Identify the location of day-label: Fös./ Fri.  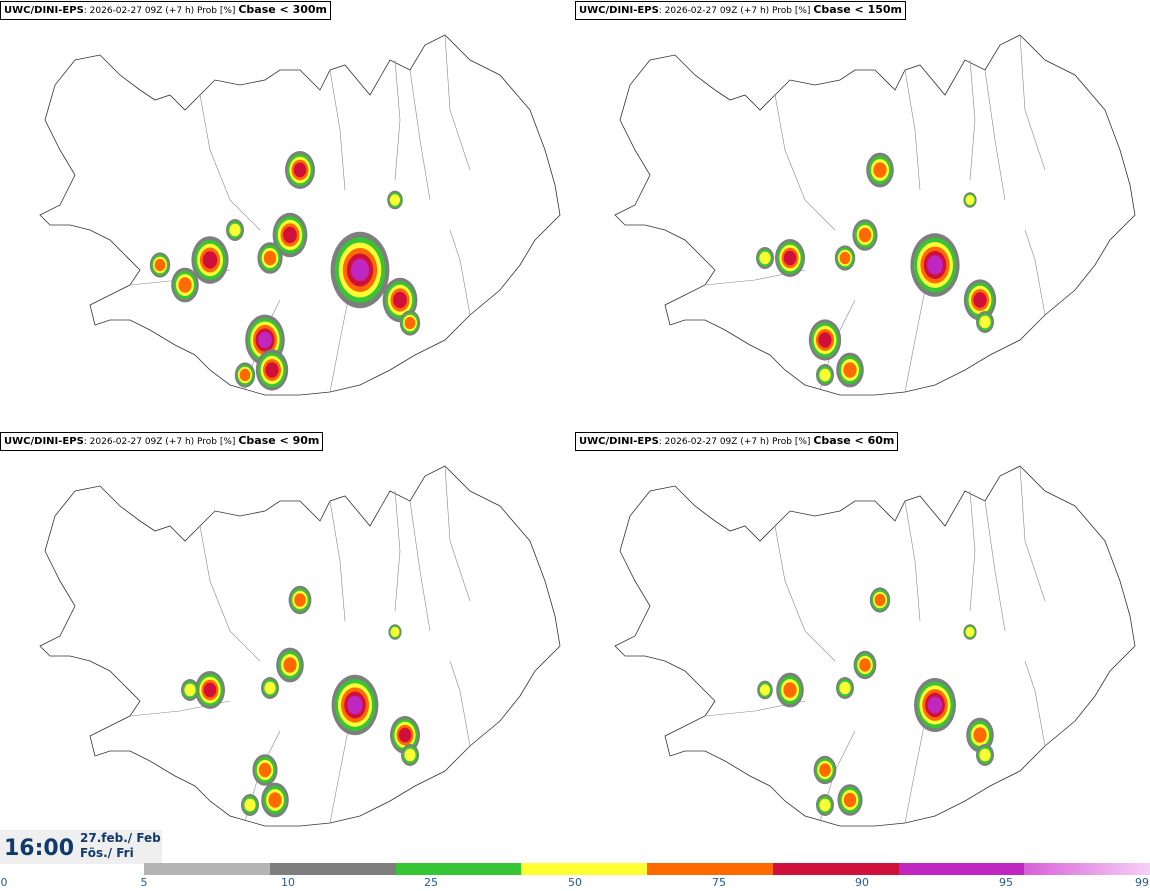
(107, 853).